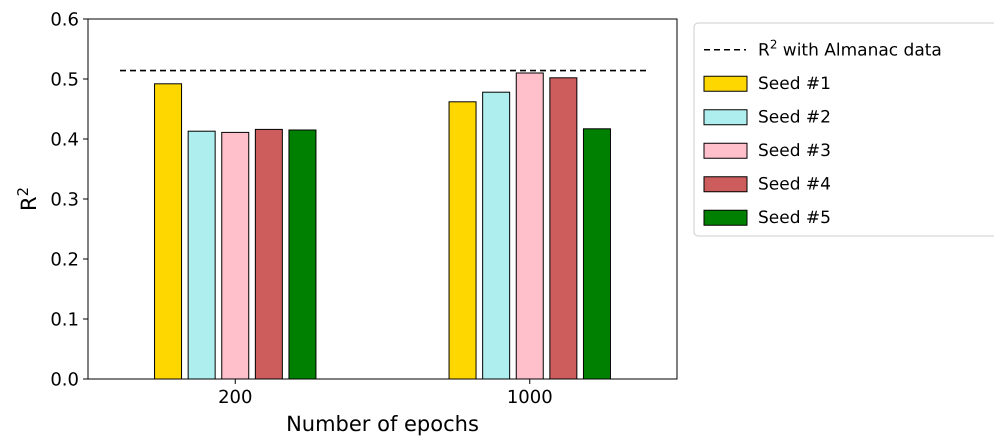 The width and height of the screenshot is (994, 440). What do you see at coordinates (235, 397) in the screenshot?
I see `x-tick-label: 200` at bounding box center [235, 397].